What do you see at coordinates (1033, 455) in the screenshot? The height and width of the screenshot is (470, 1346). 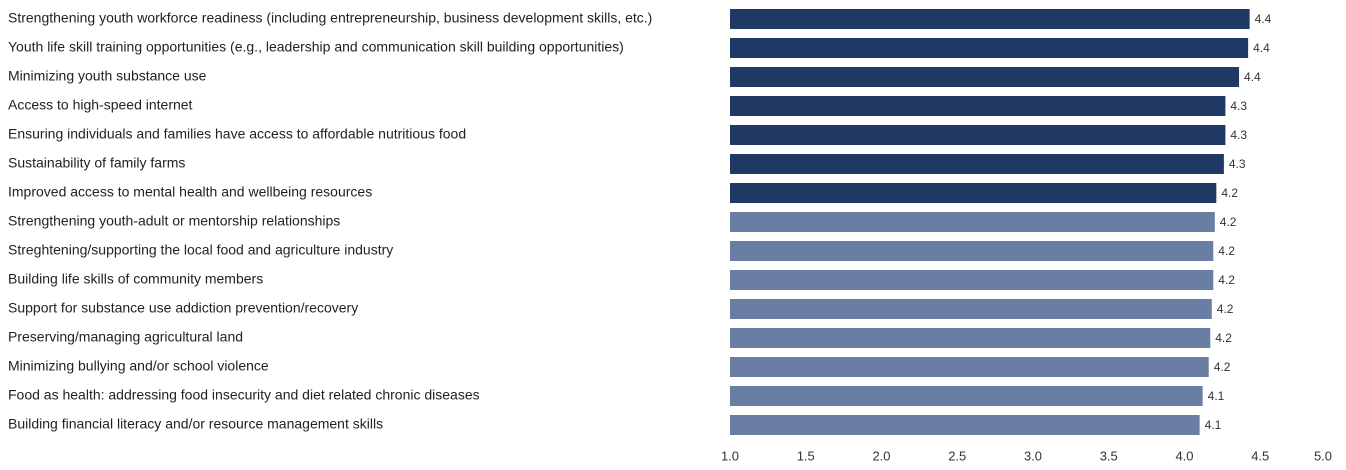 I see `x-tick-label: 3.0` at bounding box center [1033, 455].